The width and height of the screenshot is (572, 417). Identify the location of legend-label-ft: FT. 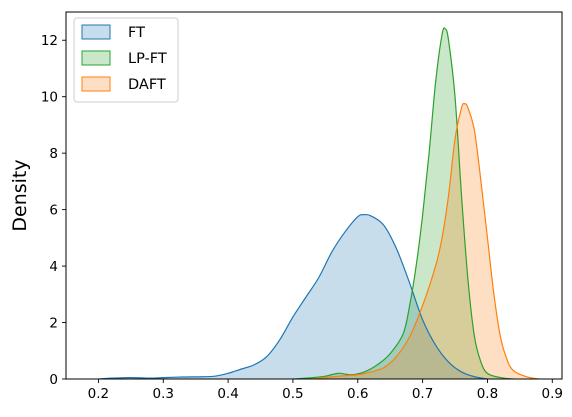
(136, 33).